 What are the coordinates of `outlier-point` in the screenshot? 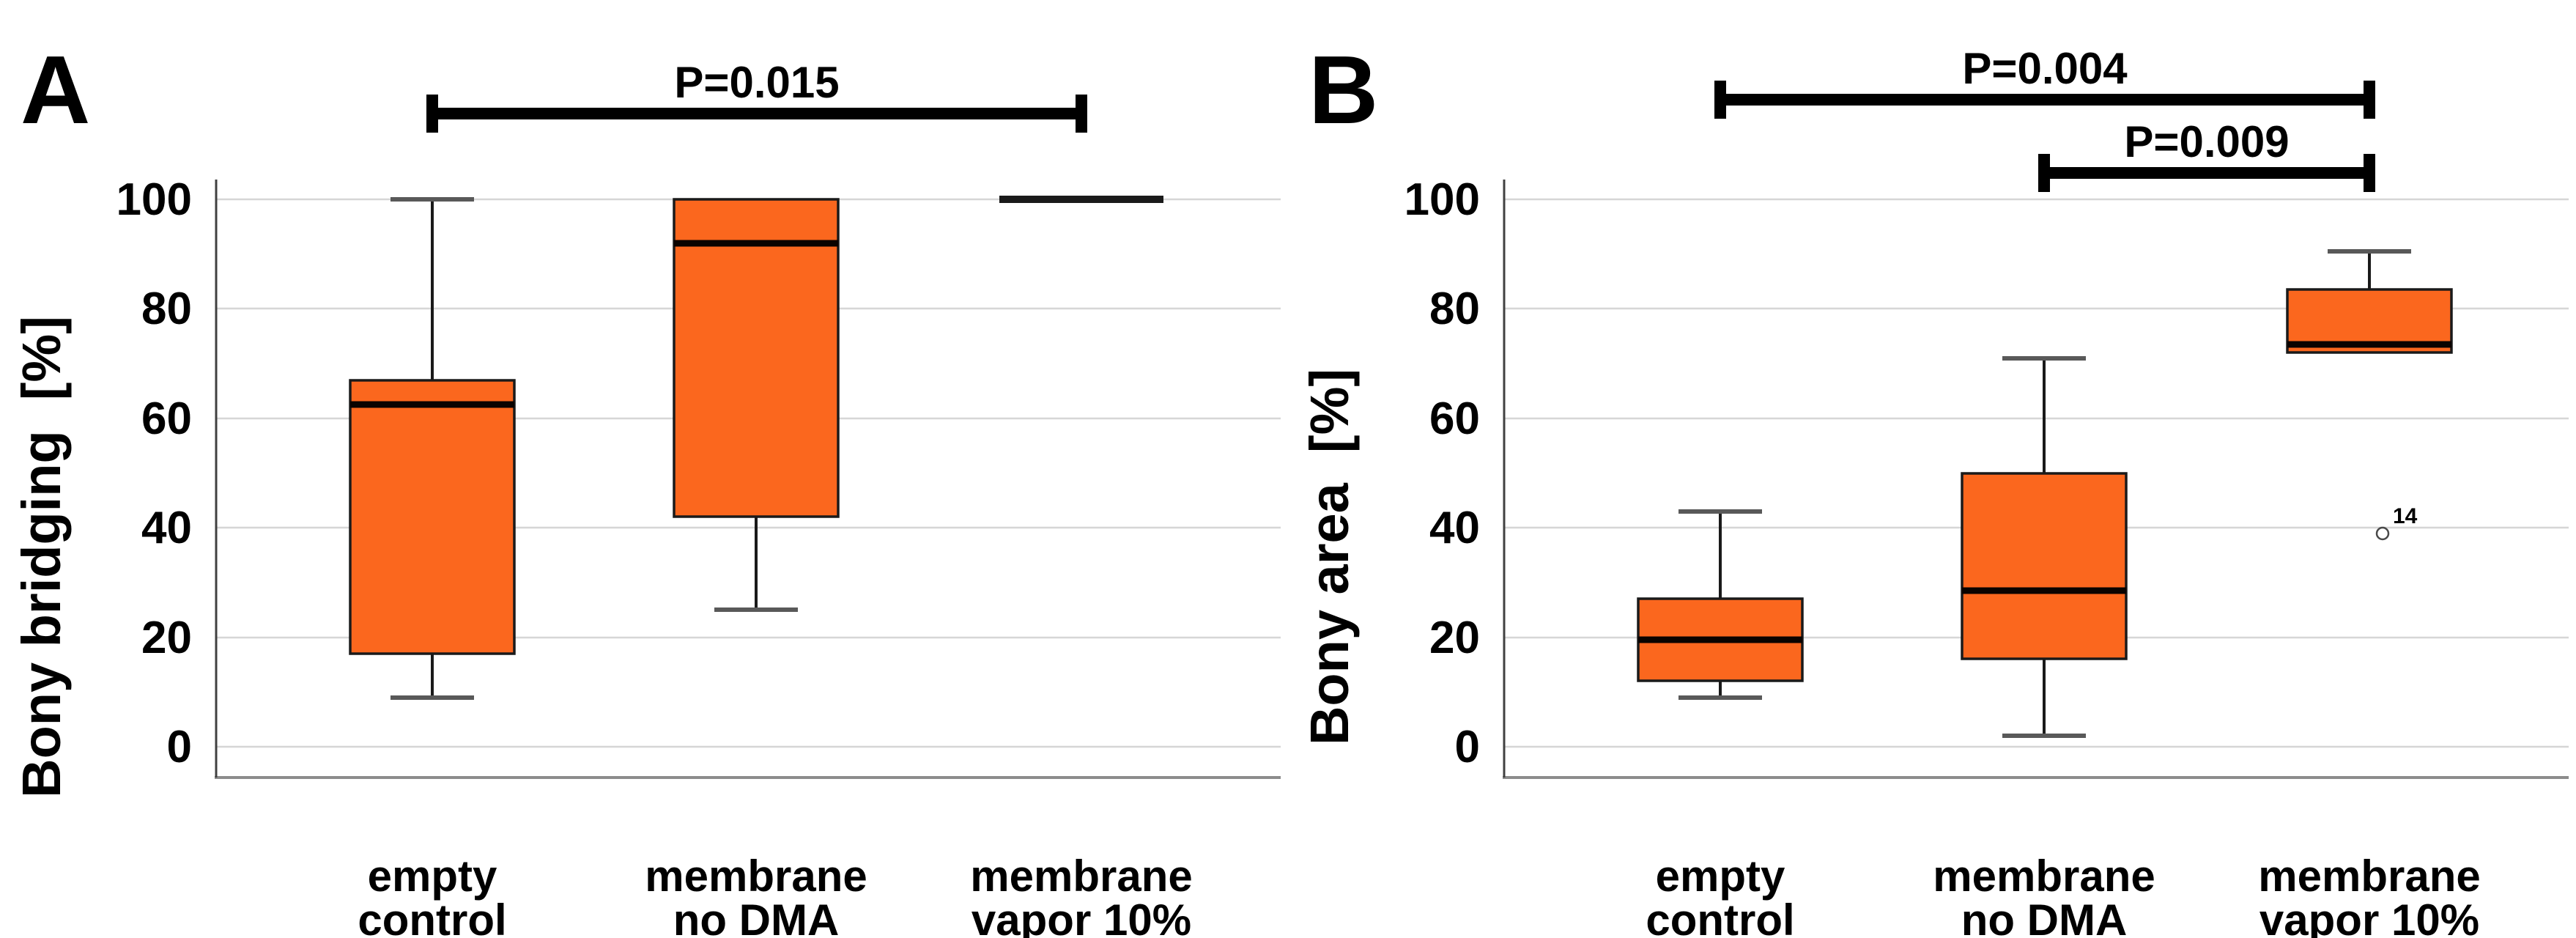 It's located at (2382, 533).